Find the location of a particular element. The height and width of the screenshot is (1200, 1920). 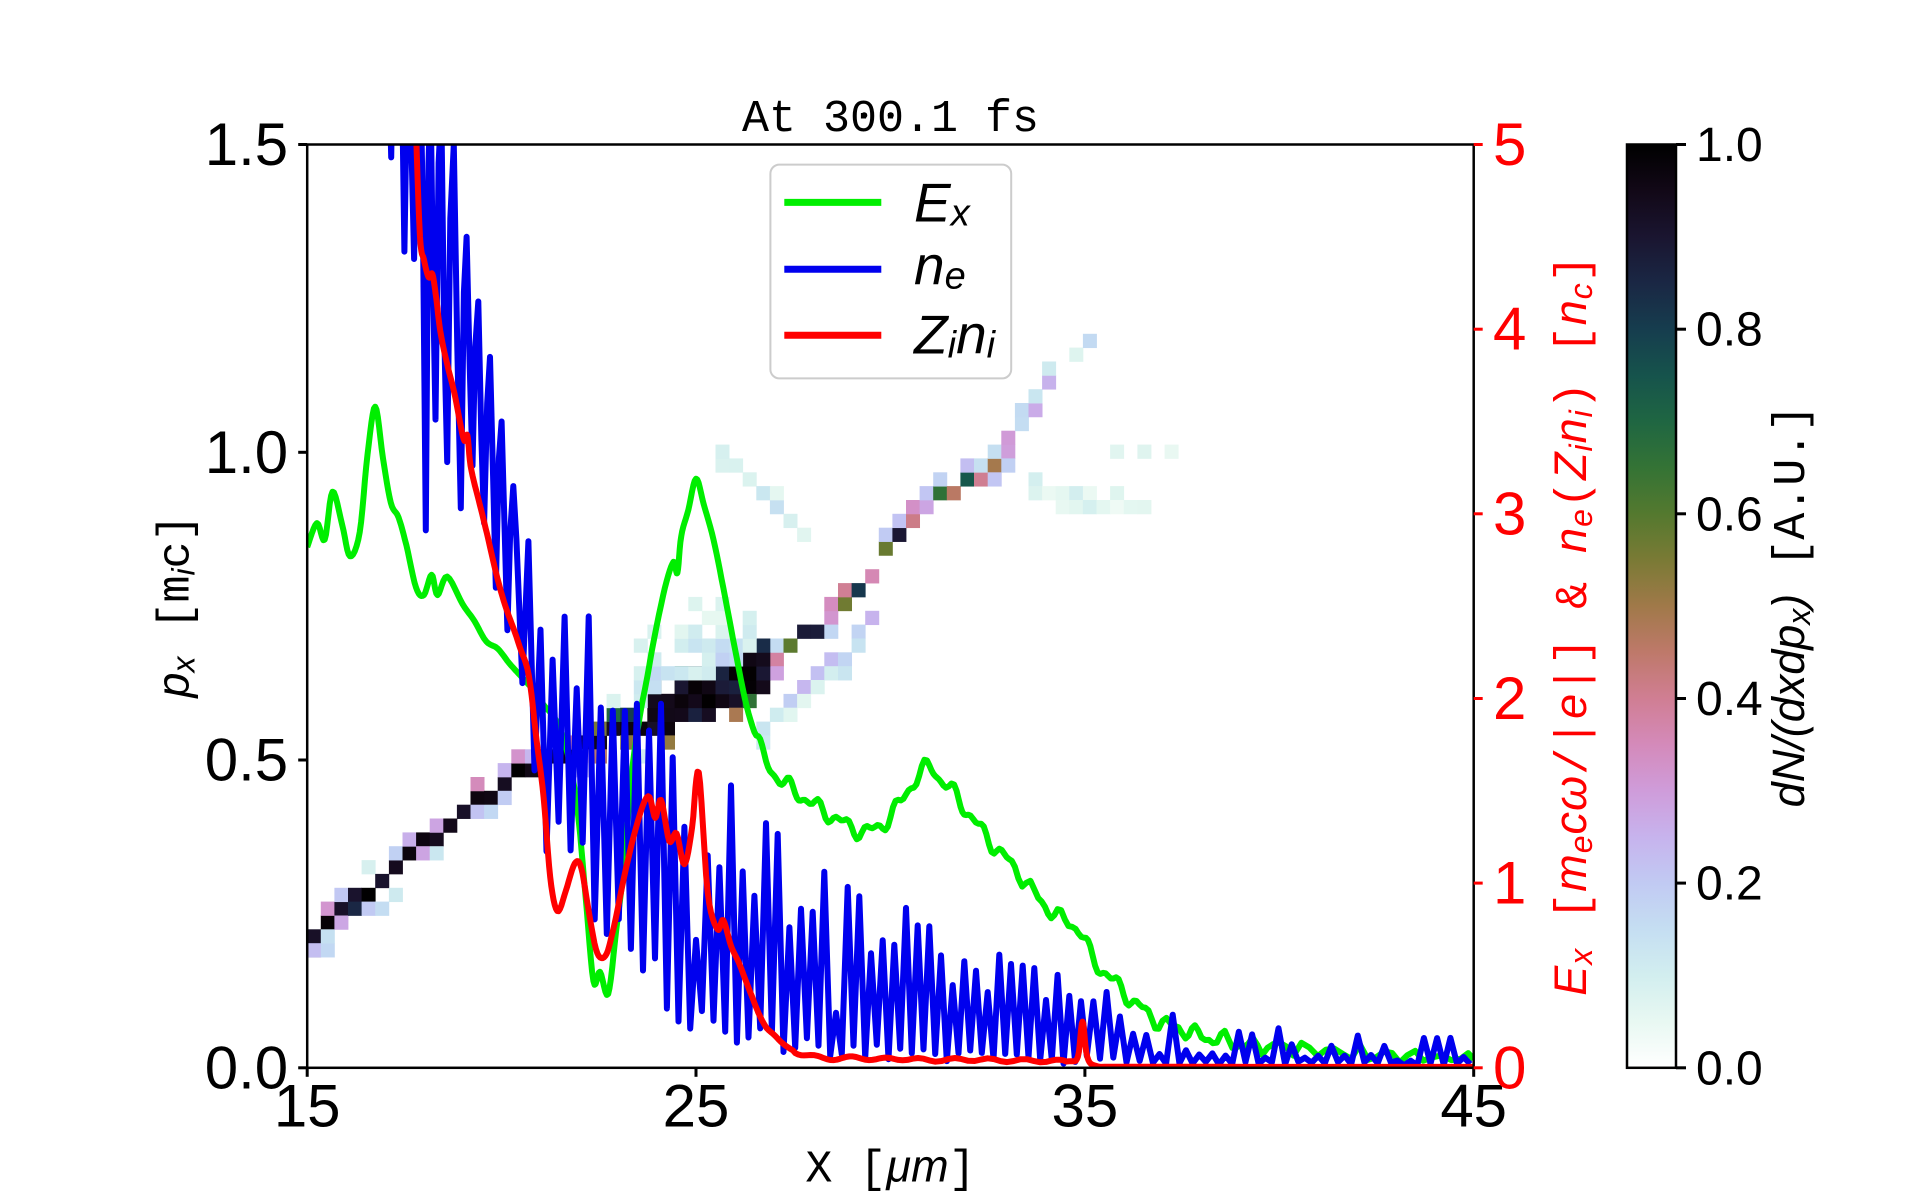

svg-text: 0.5 is located at coordinates (246, 760).